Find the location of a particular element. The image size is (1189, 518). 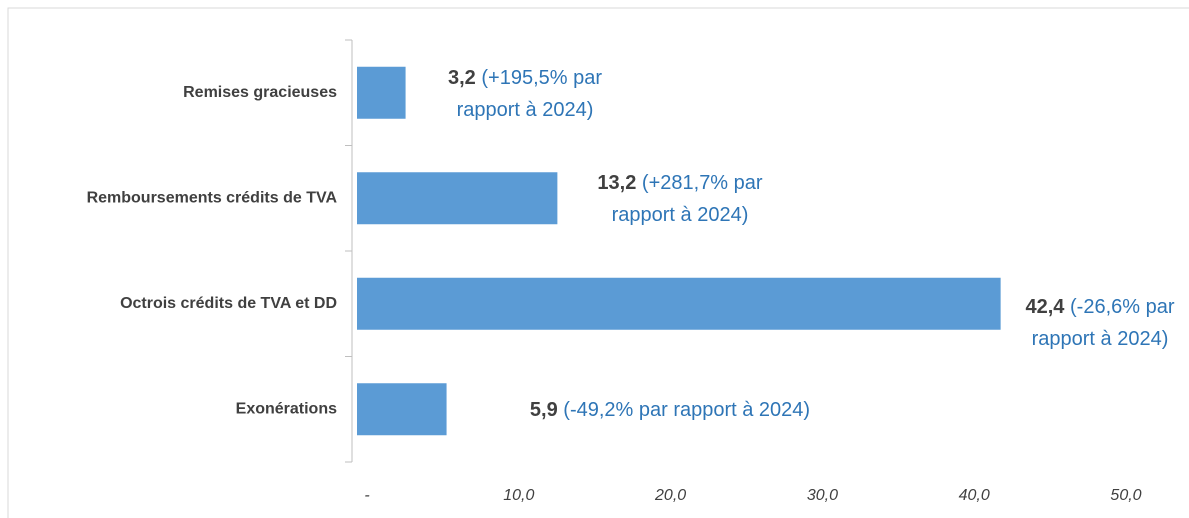

data-label: 3,2 (+195,5% par rapport à 2024) is located at coordinates (525, 94).